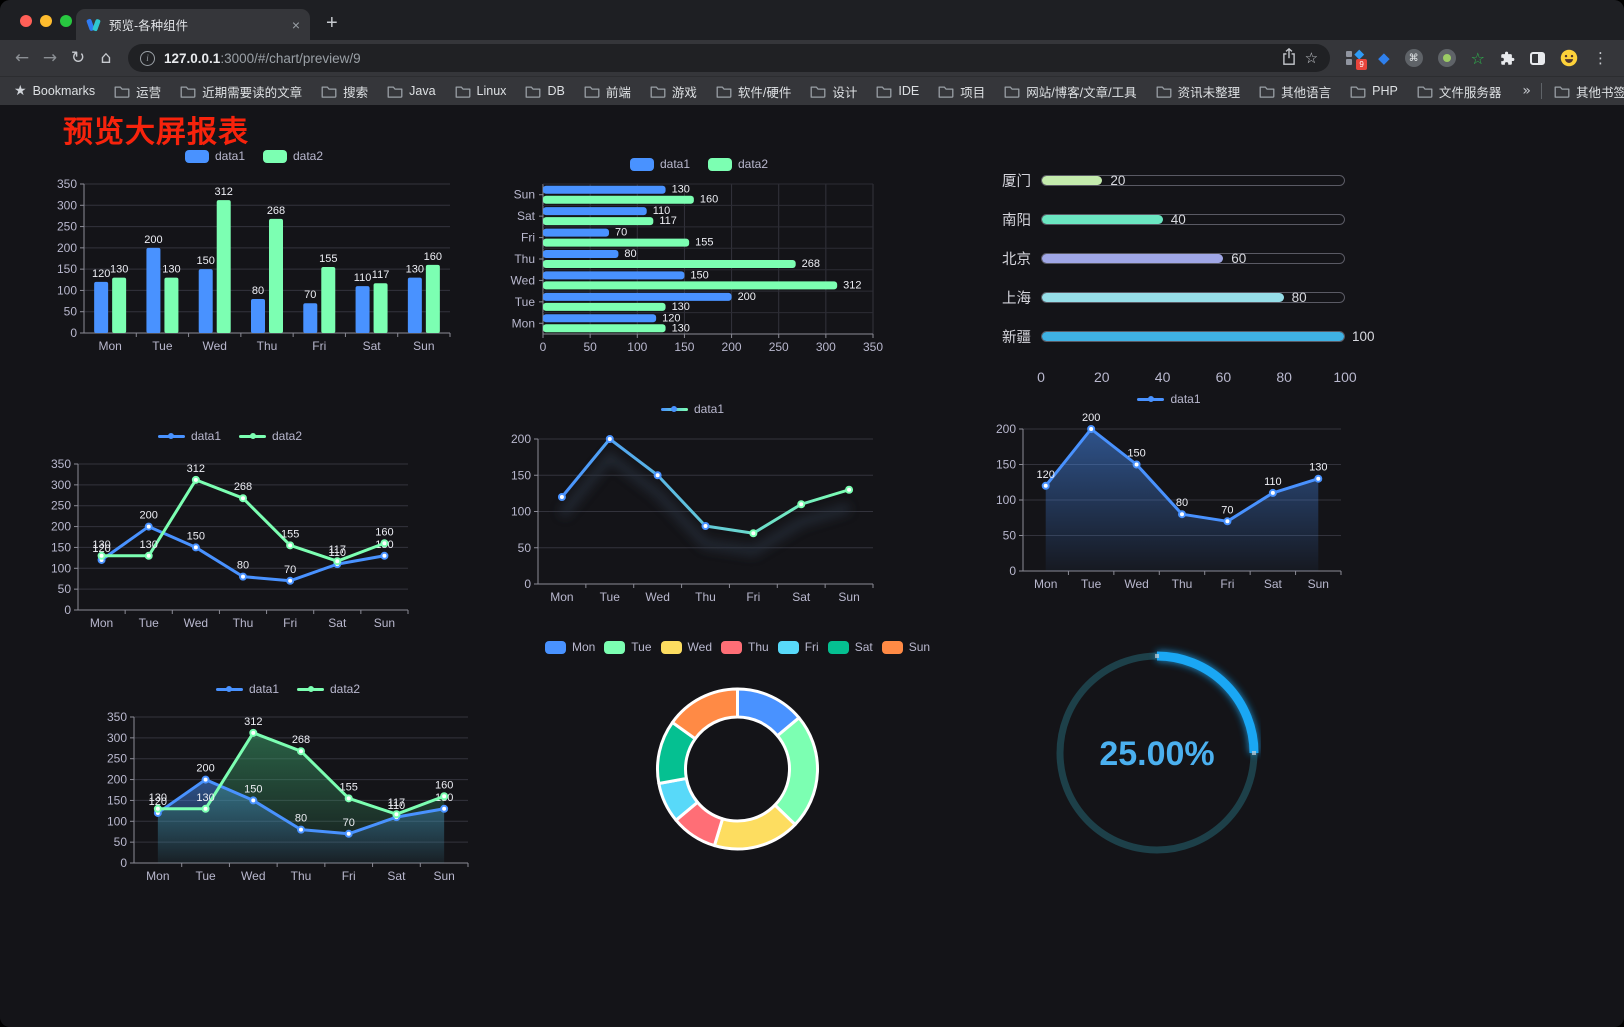 Image resolution: width=1624 pixels, height=1027 pixels. I want to click on window-minimize-button, so click(46, 21).